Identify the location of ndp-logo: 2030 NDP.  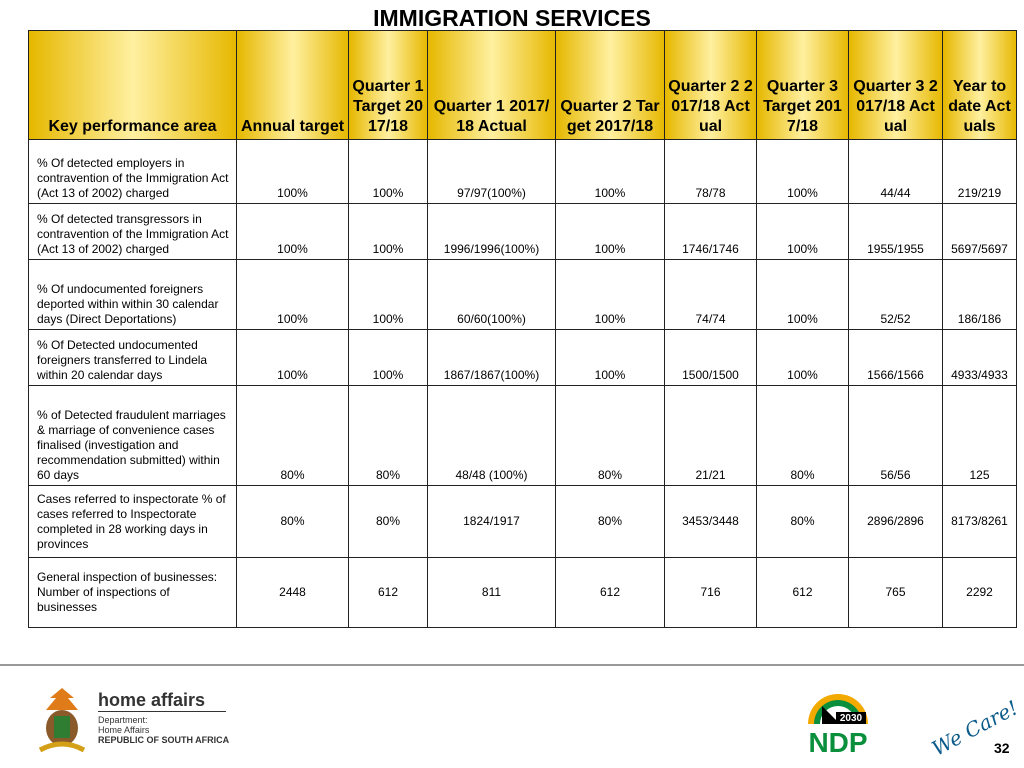
(838, 725).